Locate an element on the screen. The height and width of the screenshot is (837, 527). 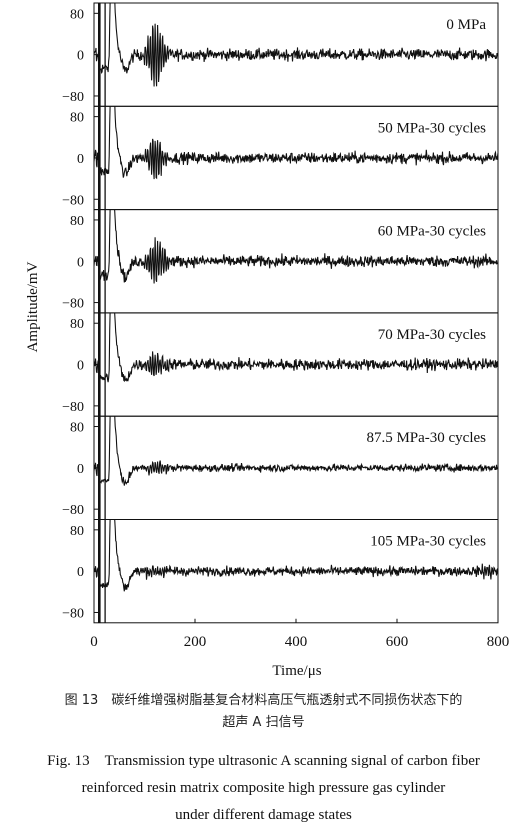
caption-cn-line-1: 图 13 碳纤维增强树脂基复合材料高压气瓶透射式不同损伤状态下的 is located at coordinates (263, 700).